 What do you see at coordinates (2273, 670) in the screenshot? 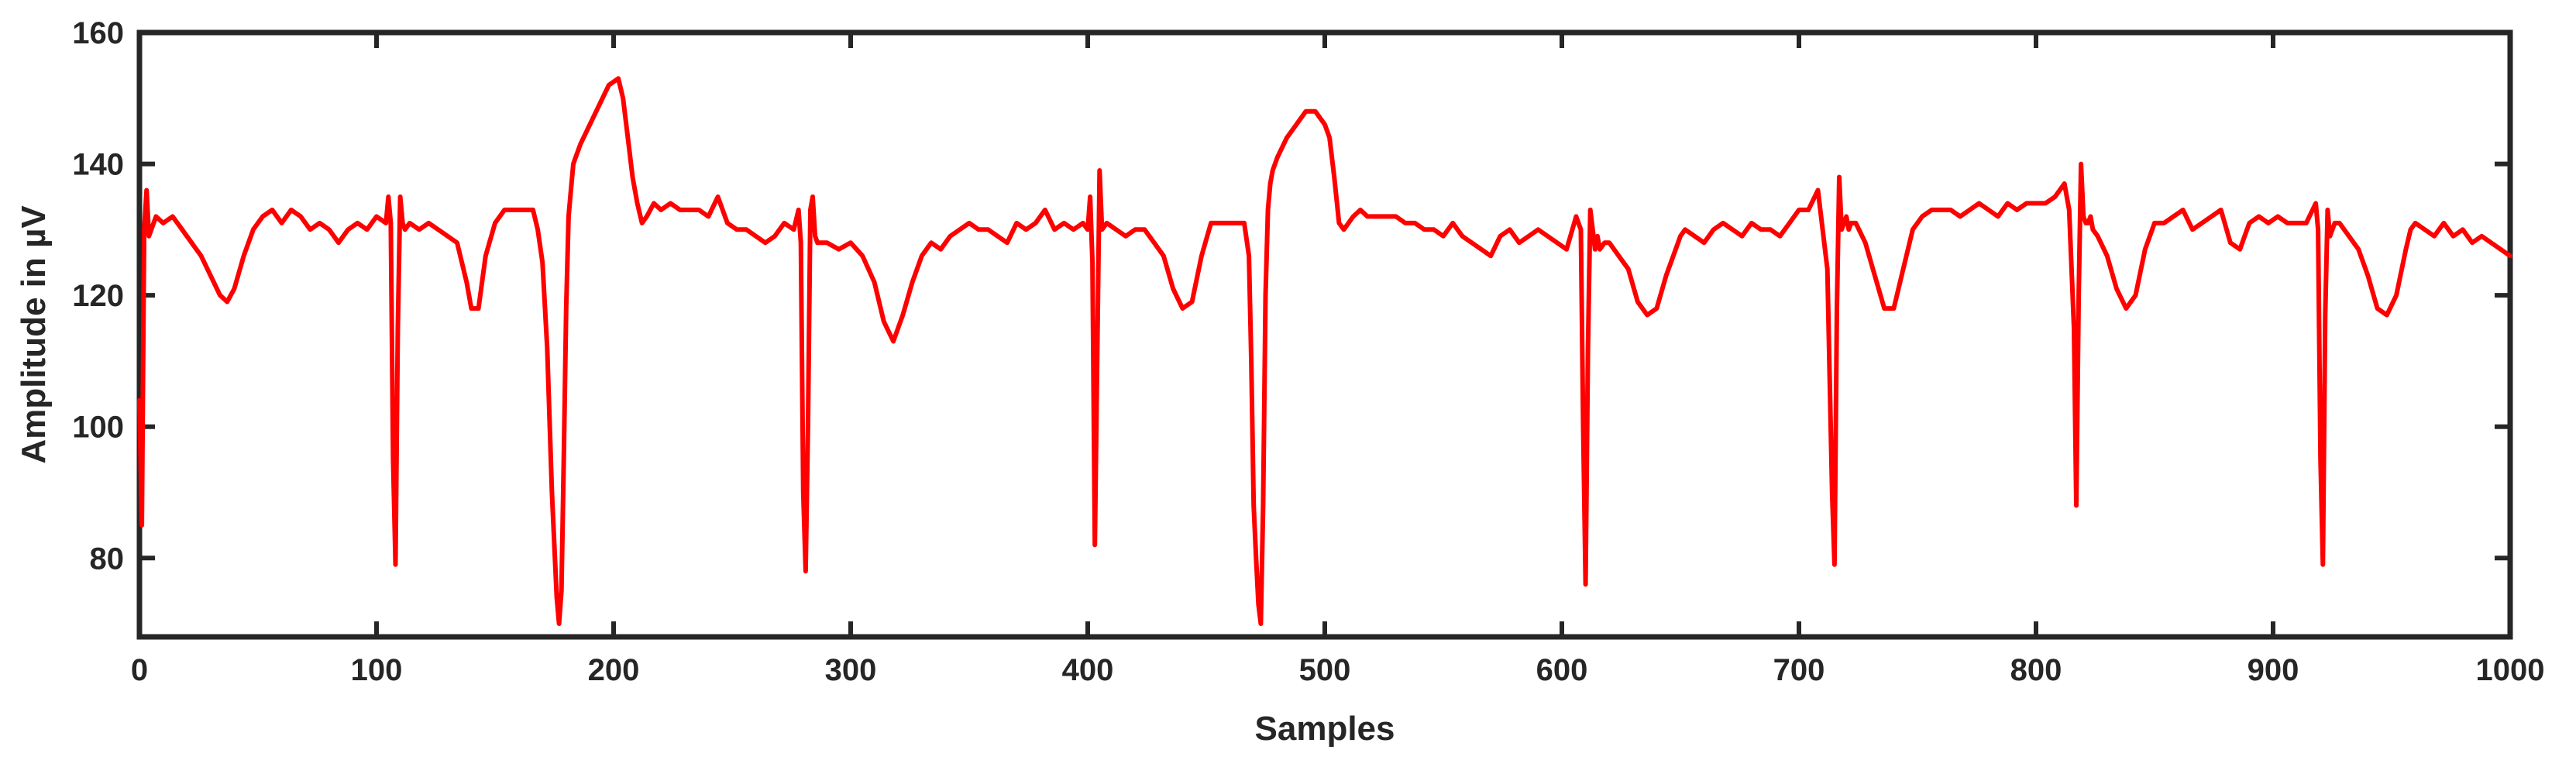
I see `x-tick-label: 900` at bounding box center [2273, 670].